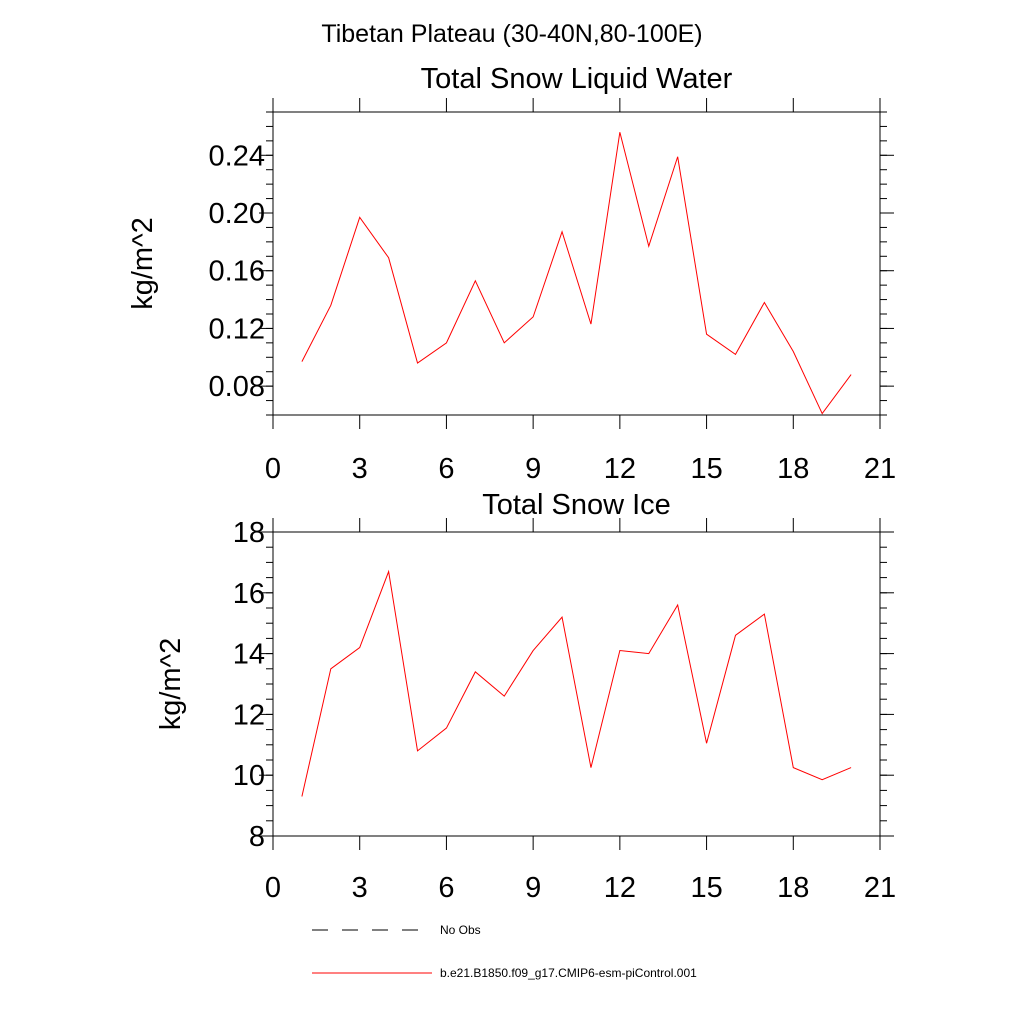  I want to click on y-tick-label: 18, so click(249, 533).